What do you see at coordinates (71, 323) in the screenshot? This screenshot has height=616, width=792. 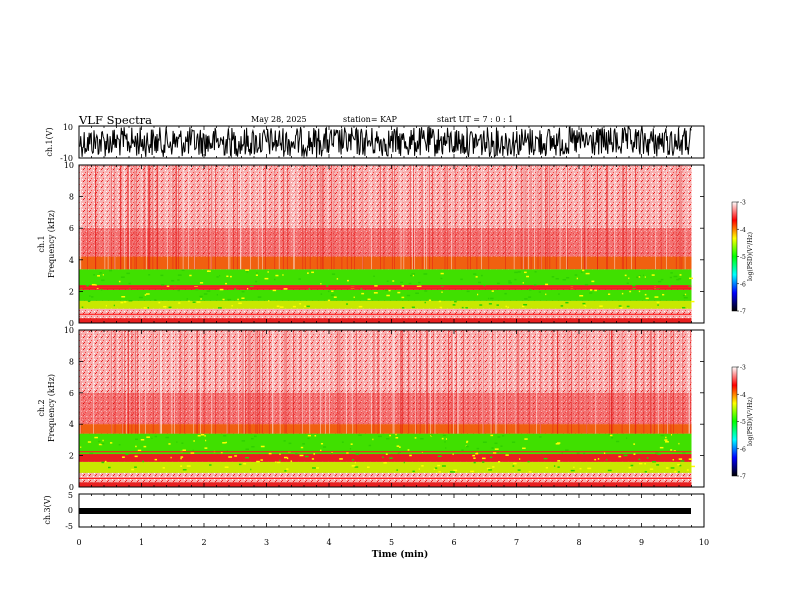 I see `ytick-label: 0` at bounding box center [71, 323].